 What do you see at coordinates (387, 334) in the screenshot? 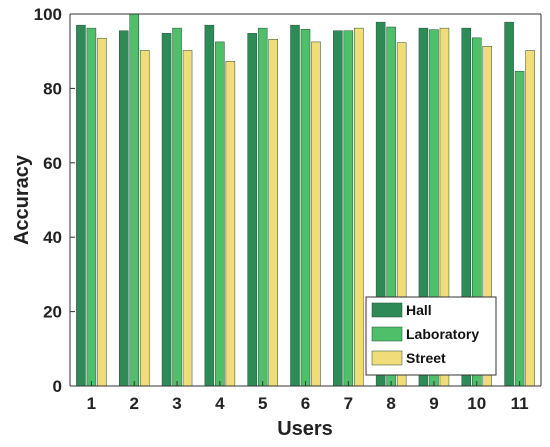
I see `legend-swatch-laboratory` at bounding box center [387, 334].